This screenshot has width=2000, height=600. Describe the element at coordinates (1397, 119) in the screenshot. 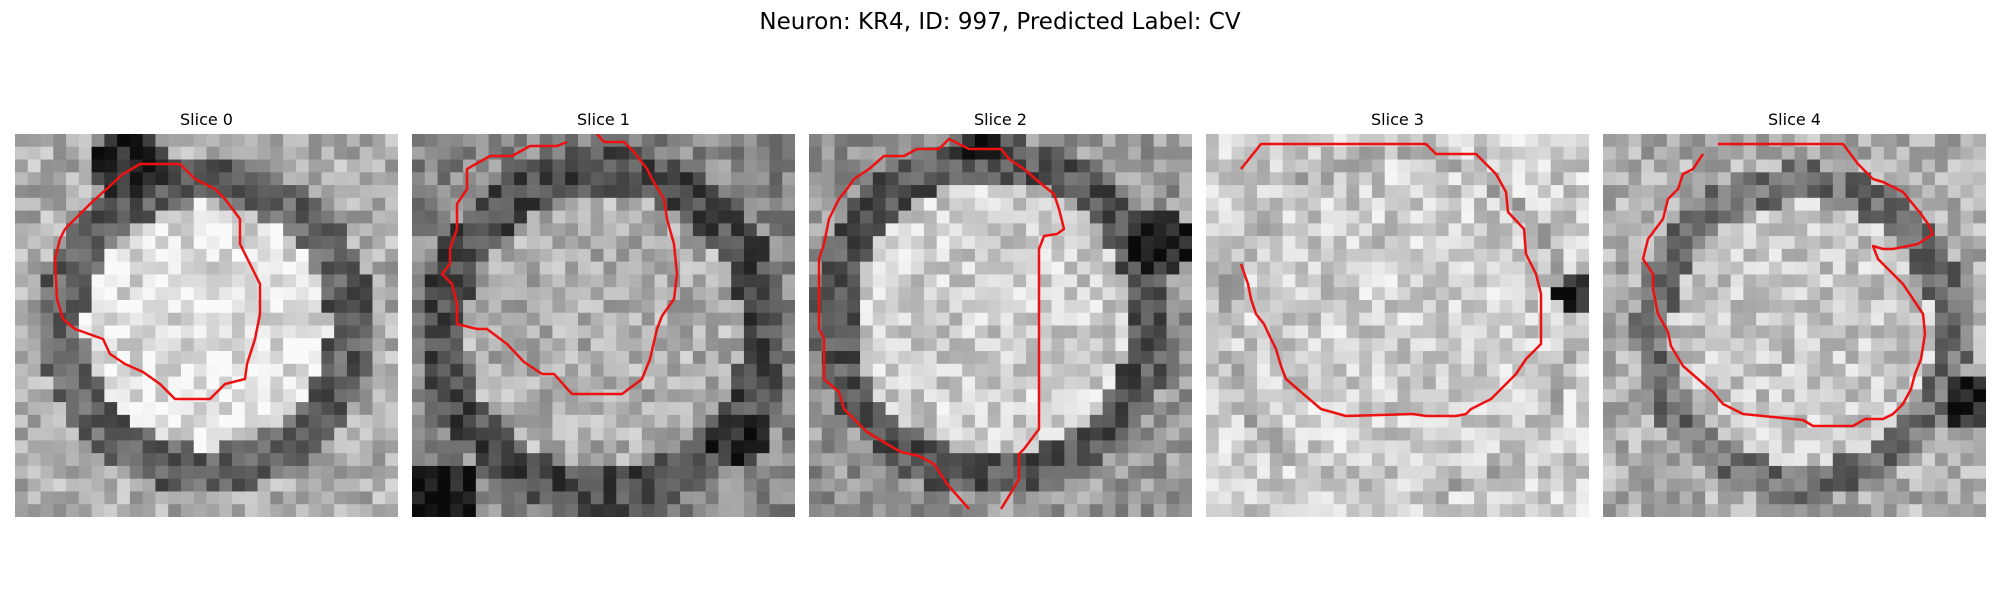

I see `slice-title-3: Slice 3` at that location.